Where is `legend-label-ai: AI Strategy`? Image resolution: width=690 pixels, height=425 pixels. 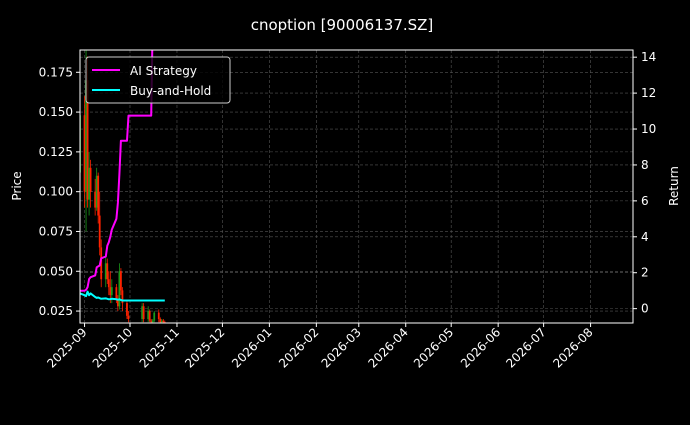
legend-label-ai: AI Strategy is located at coordinates (163, 71).